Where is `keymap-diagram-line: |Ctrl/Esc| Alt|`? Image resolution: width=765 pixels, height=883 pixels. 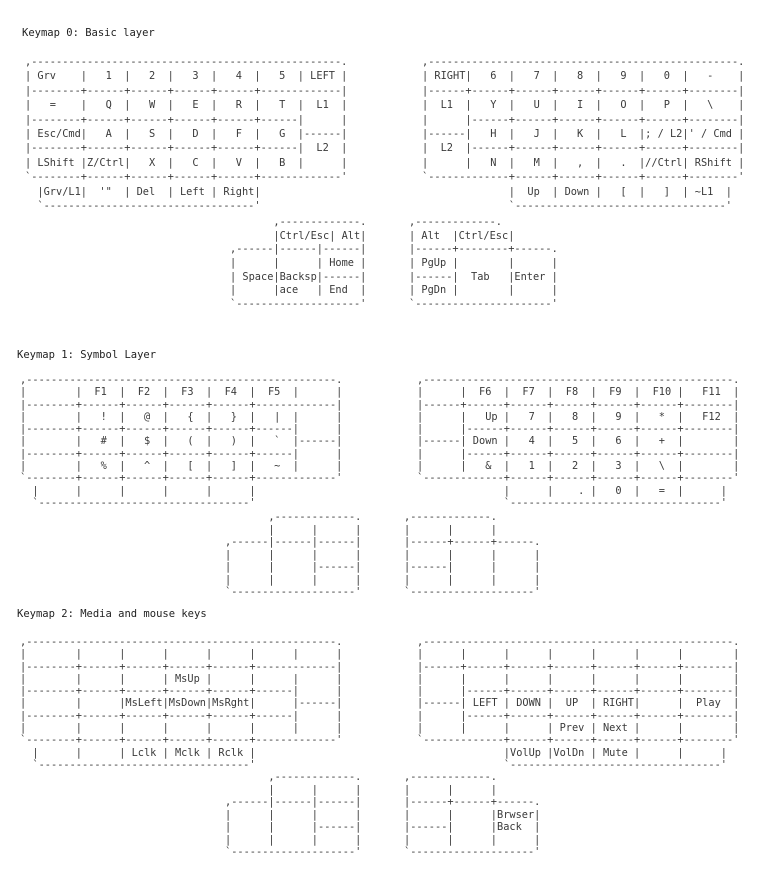
keymap-diagram-line: |Ctrl/Esc| Alt| is located at coordinates (298, 235).